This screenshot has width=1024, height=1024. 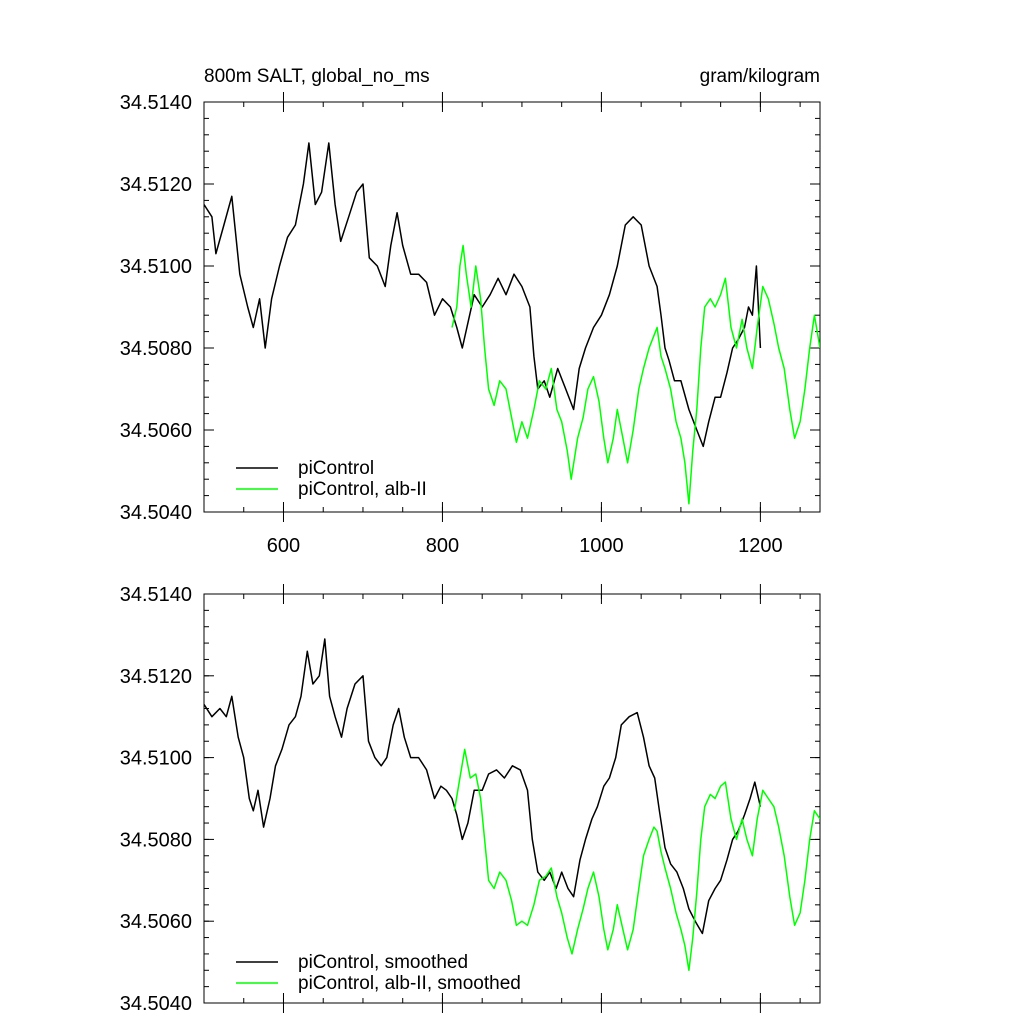 What do you see at coordinates (383, 962) in the screenshot?
I see `legend-label: piControl, smoothed` at bounding box center [383, 962].